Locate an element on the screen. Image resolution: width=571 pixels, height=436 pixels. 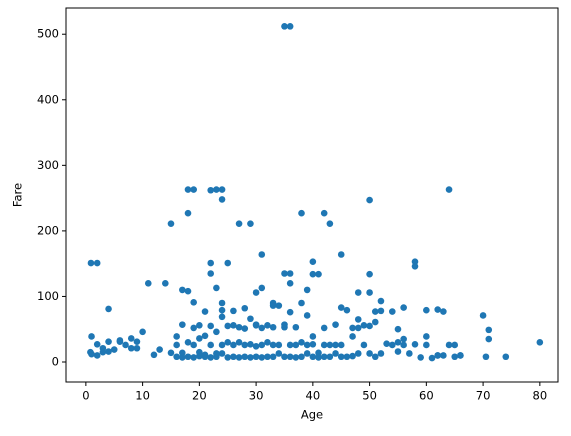
y-axis-label: Fare is located at coordinates (18, 195).